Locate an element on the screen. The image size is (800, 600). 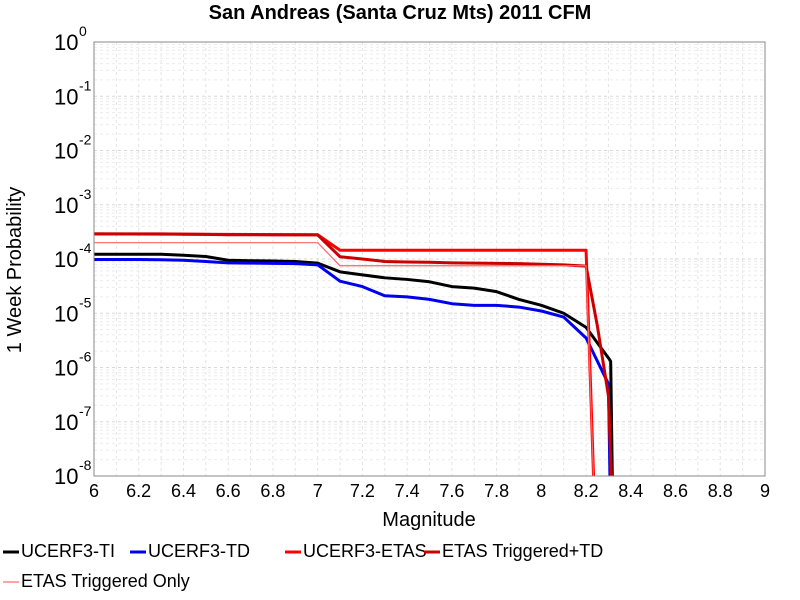
chart-title: San Andreas (Santa Cruz Mts) 2011 CFM is located at coordinates (400, 13).